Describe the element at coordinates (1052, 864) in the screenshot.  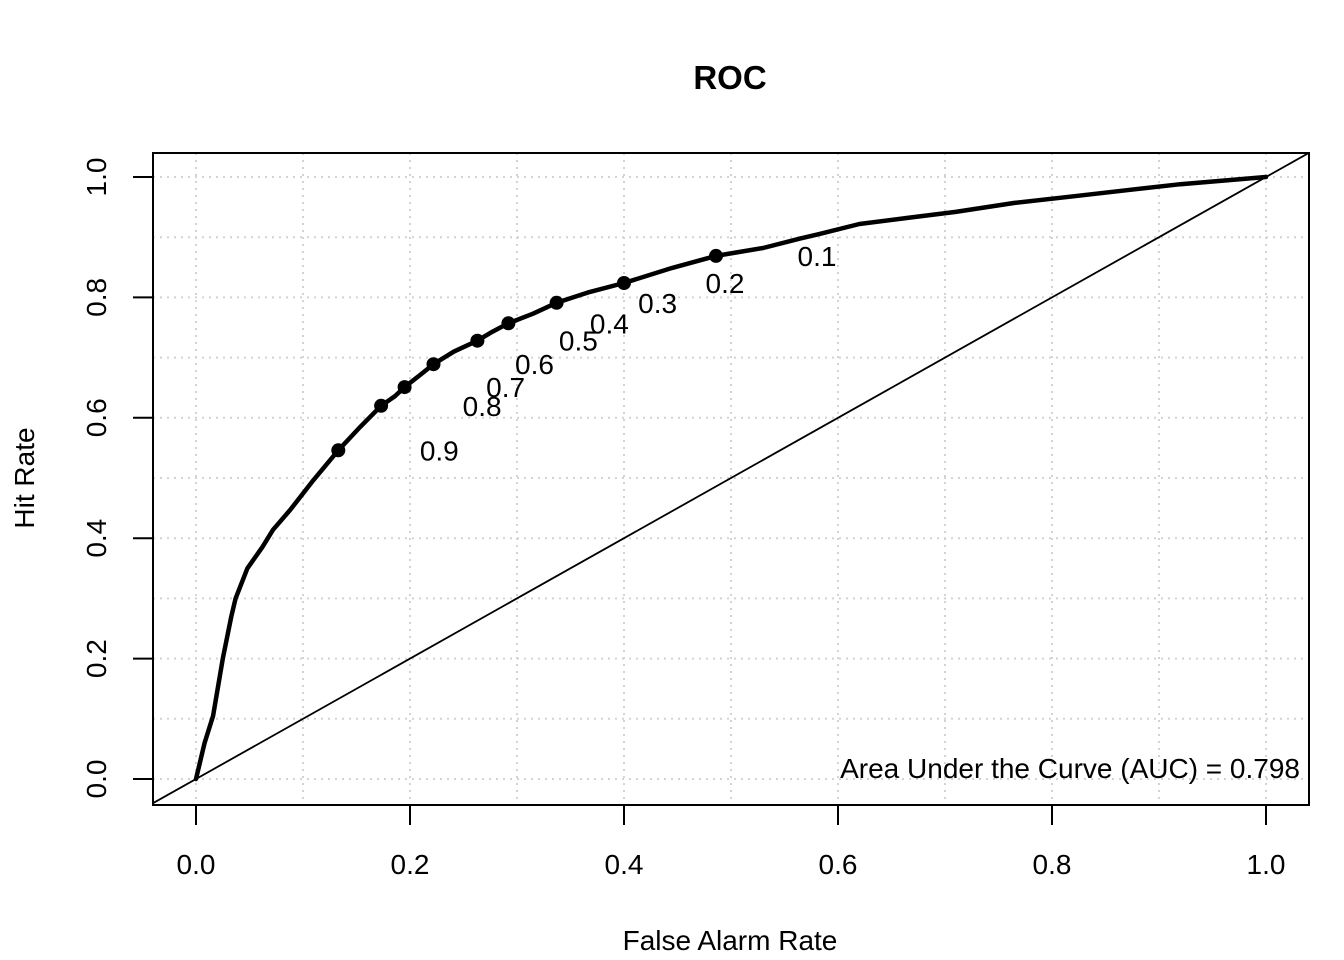
I see `x-tick-label: 0.8` at that location.